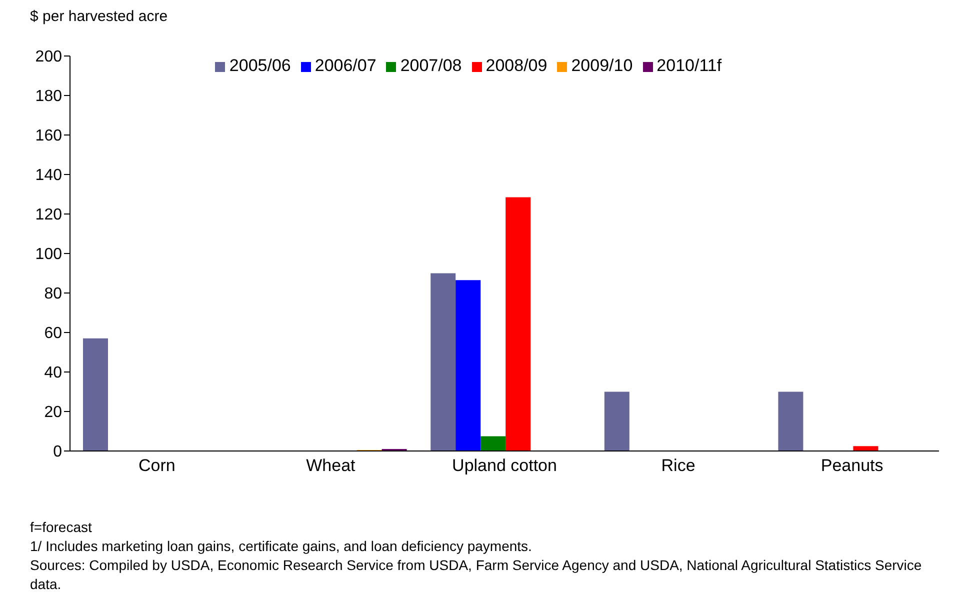  What do you see at coordinates (57, 452) in the screenshot?
I see `y-tick-label: 0` at bounding box center [57, 452].